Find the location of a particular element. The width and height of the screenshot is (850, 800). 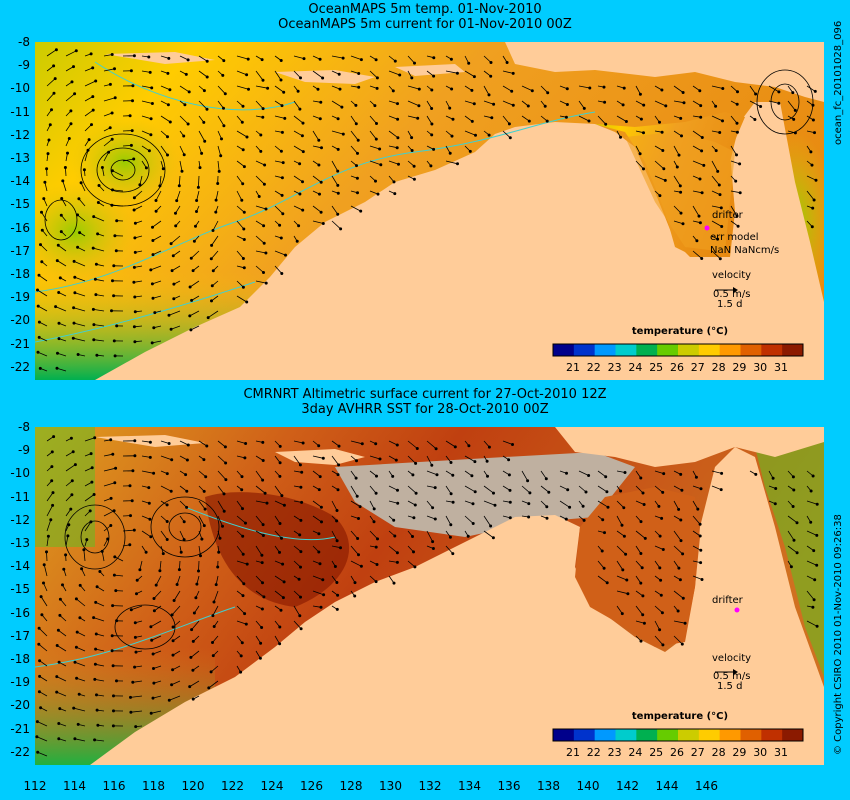

bottom-velocity-scale: 0.5 m/s is located at coordinates (732, 676).